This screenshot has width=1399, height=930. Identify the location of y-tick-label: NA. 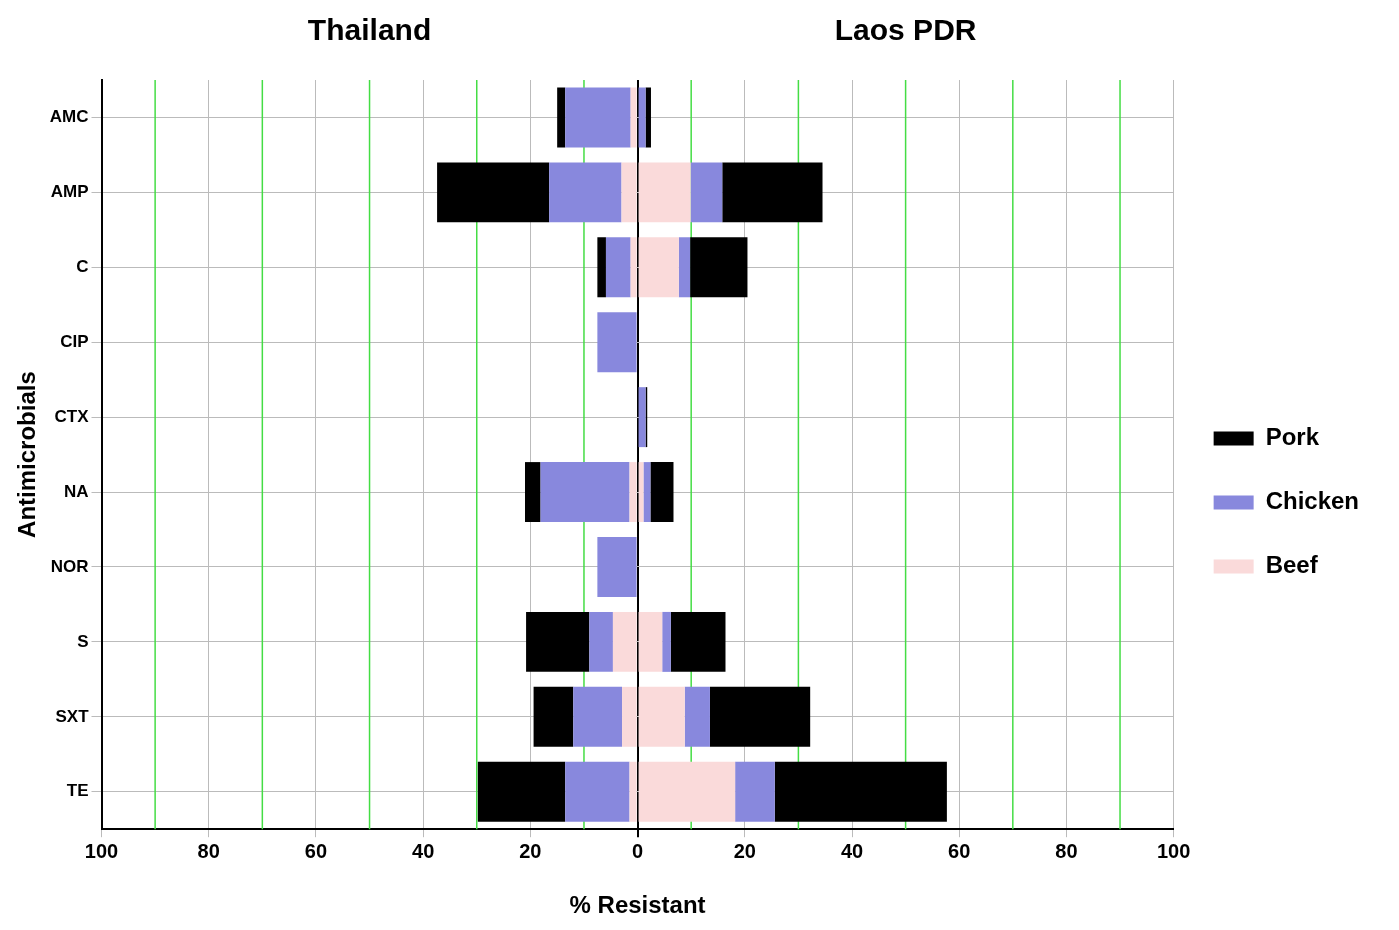
(76, 491).